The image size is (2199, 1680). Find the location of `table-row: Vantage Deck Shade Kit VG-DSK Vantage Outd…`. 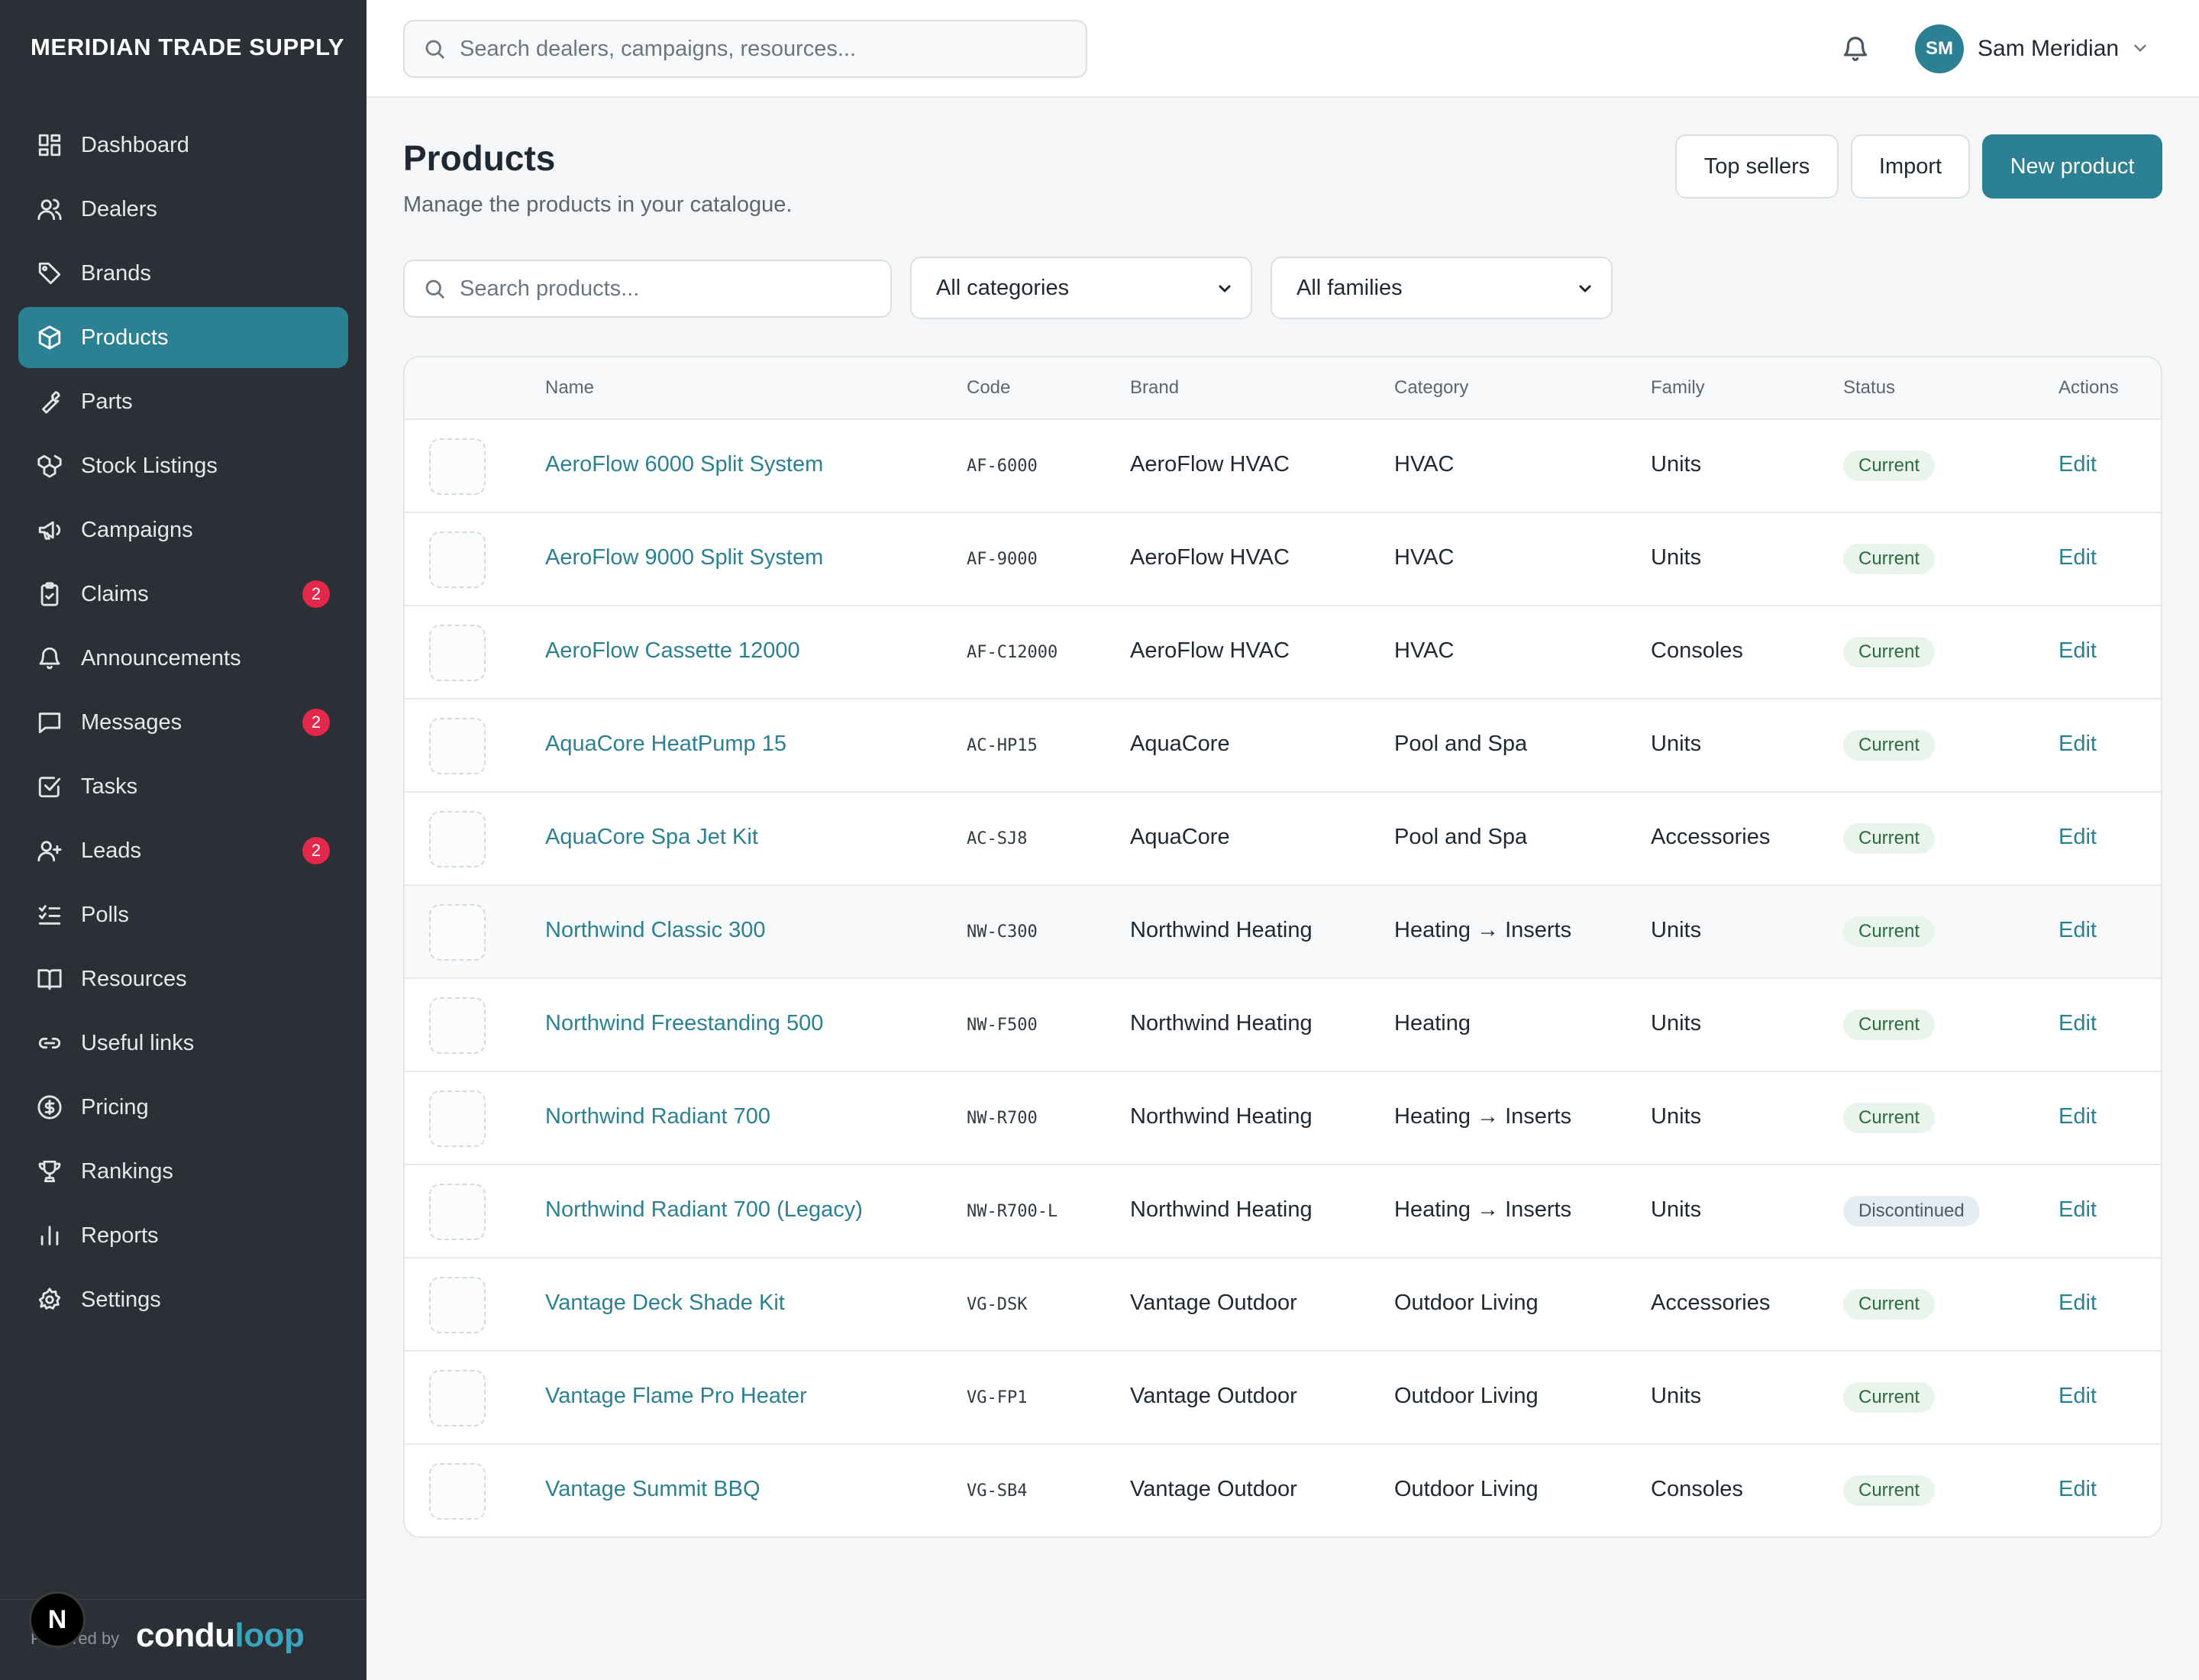

table-row: Vantage Deck Shade Kit VG-DSK Vantage Outd… is located at coordinates (1283, 1305).